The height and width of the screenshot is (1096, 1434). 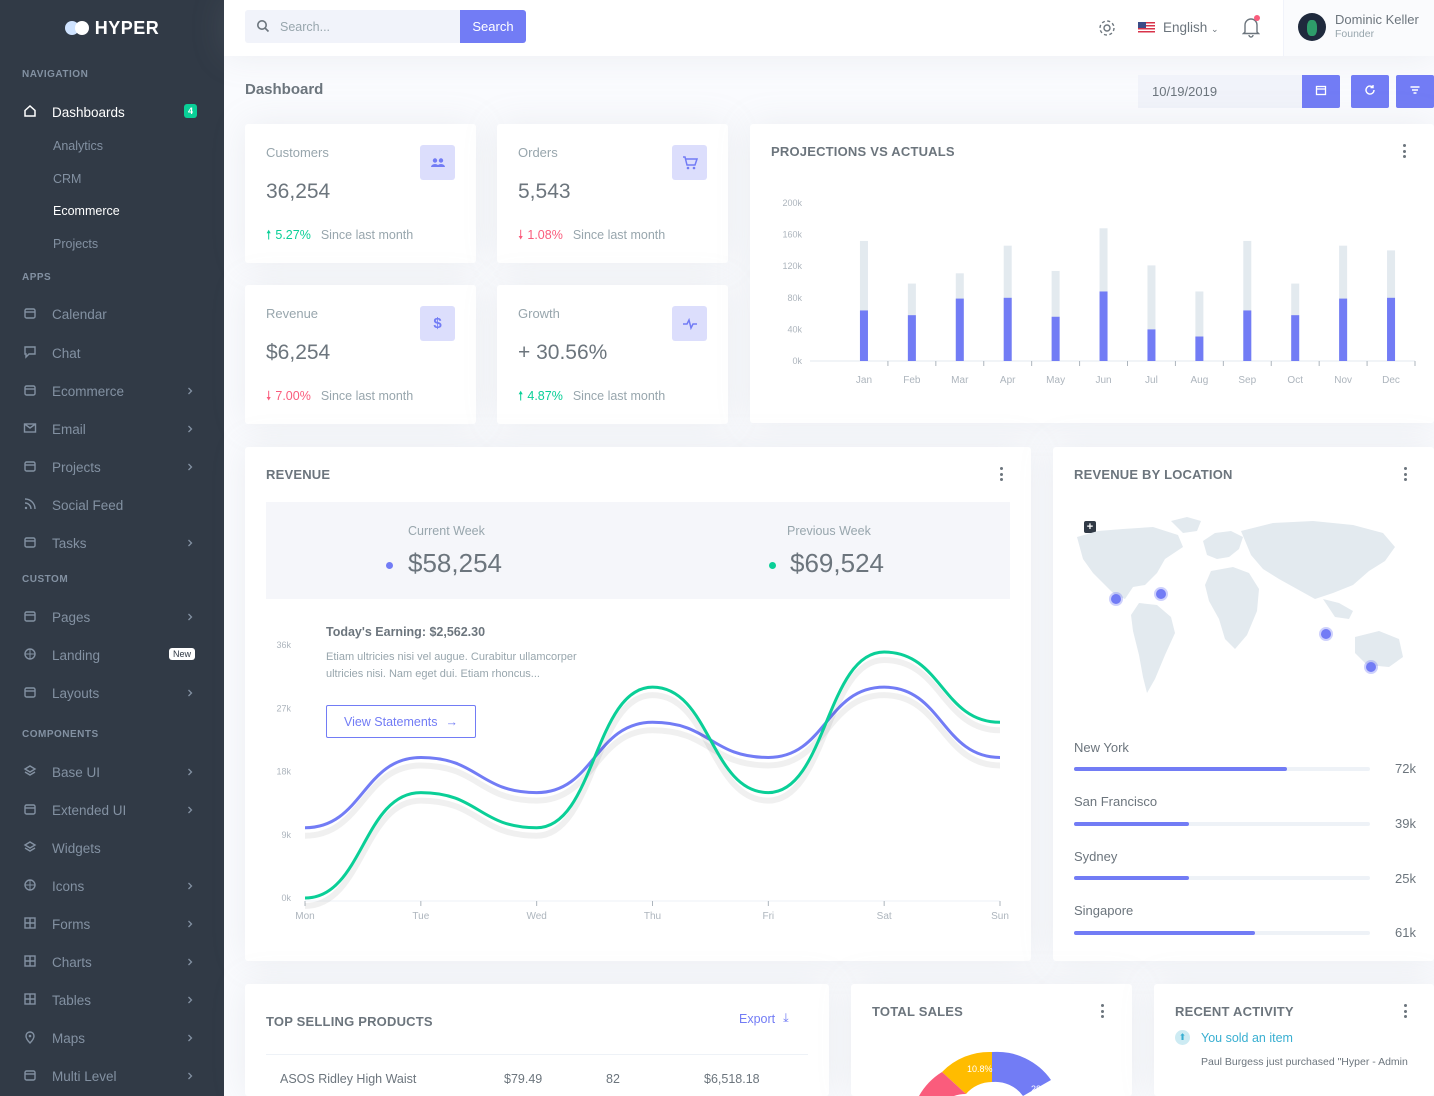 What do you see at coordinates (112, 467) in the screenshot?
I see `sidebar-item-projects: Projects` at bounding box center [112, 467].